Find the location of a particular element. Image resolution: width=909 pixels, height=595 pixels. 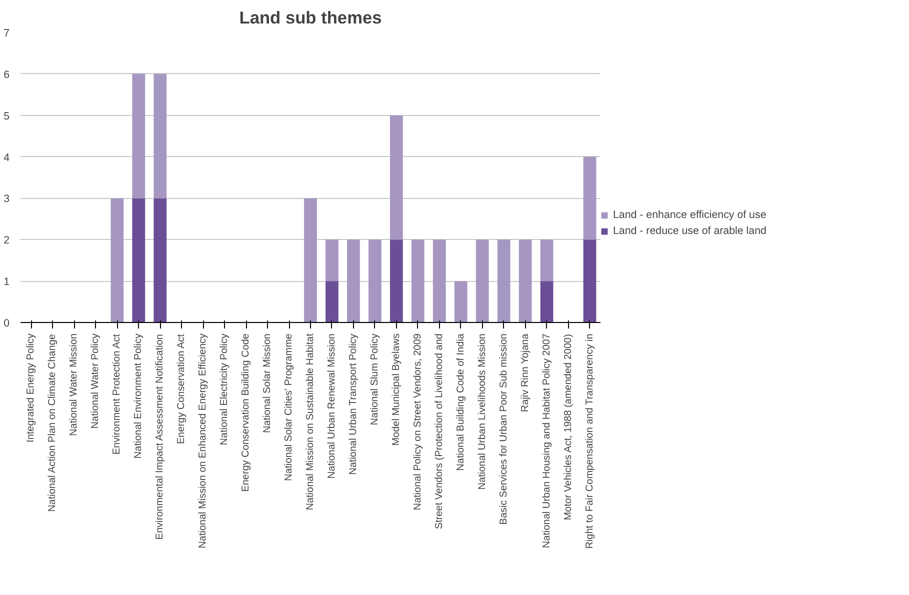

y-tick-label: 7 is located at coordinates (7, 34).